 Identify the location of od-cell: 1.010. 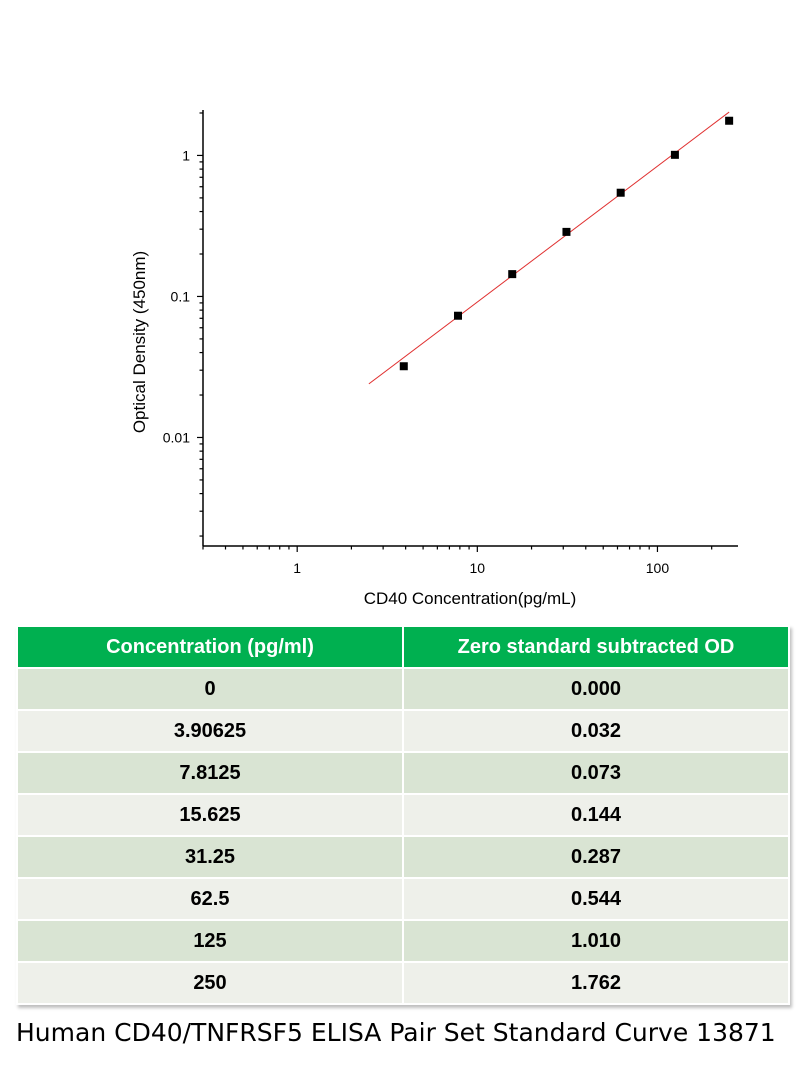
(596, 941).